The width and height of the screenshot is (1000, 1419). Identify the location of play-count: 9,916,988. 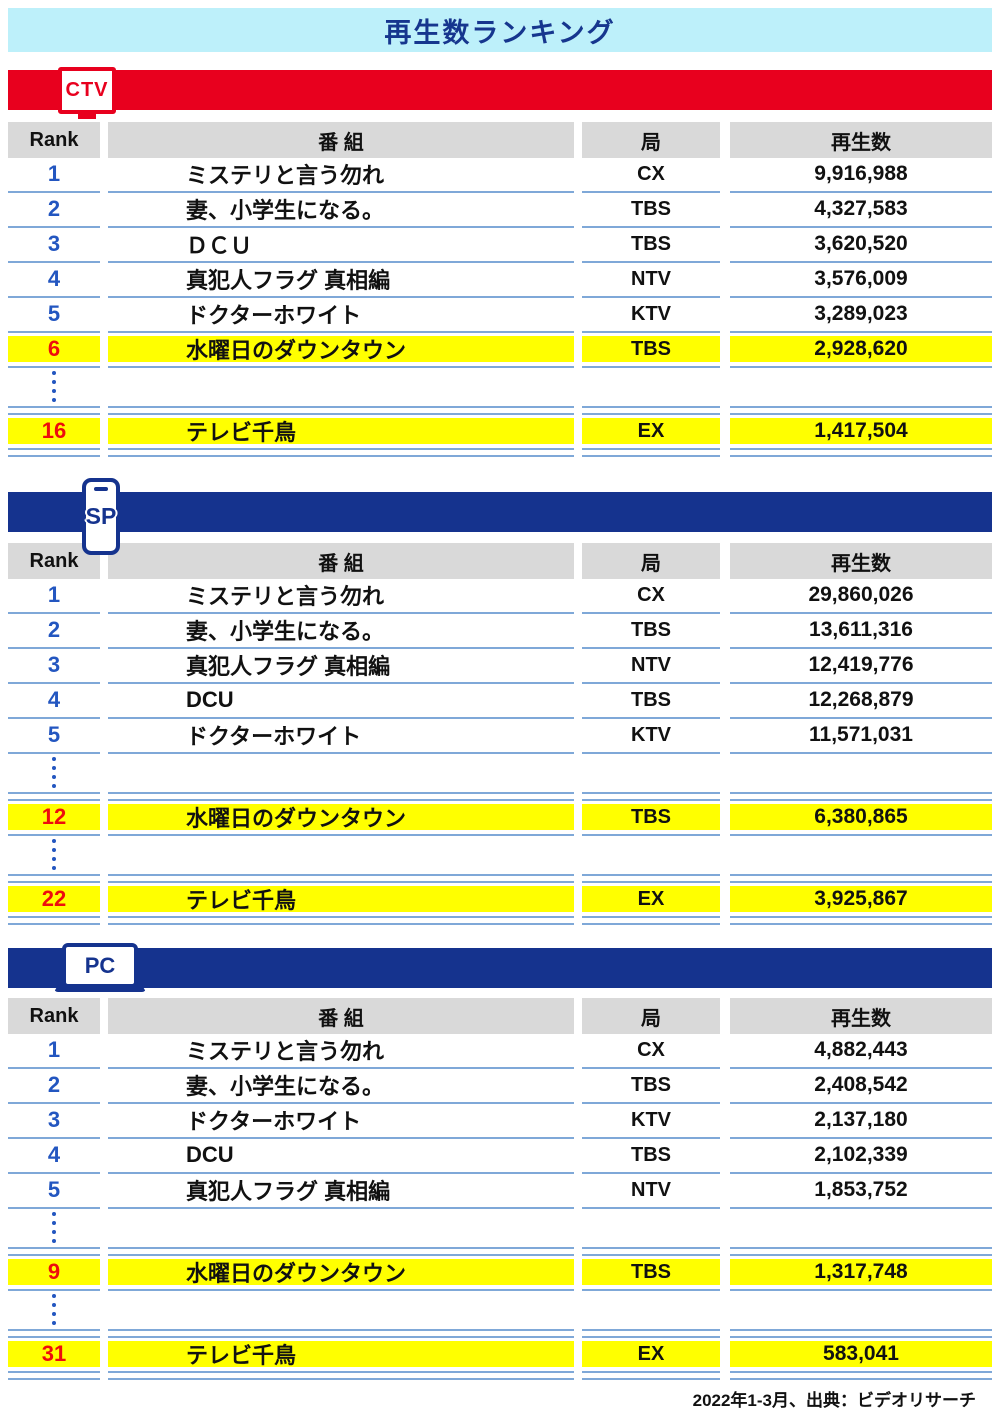
(861, 173).